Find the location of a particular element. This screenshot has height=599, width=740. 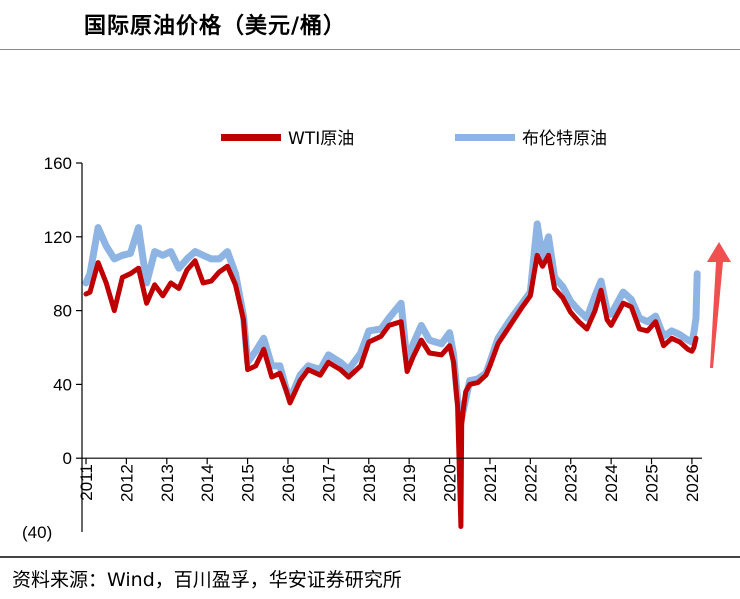

x-tick-label: 2025 is located at coordinates (652, 483).